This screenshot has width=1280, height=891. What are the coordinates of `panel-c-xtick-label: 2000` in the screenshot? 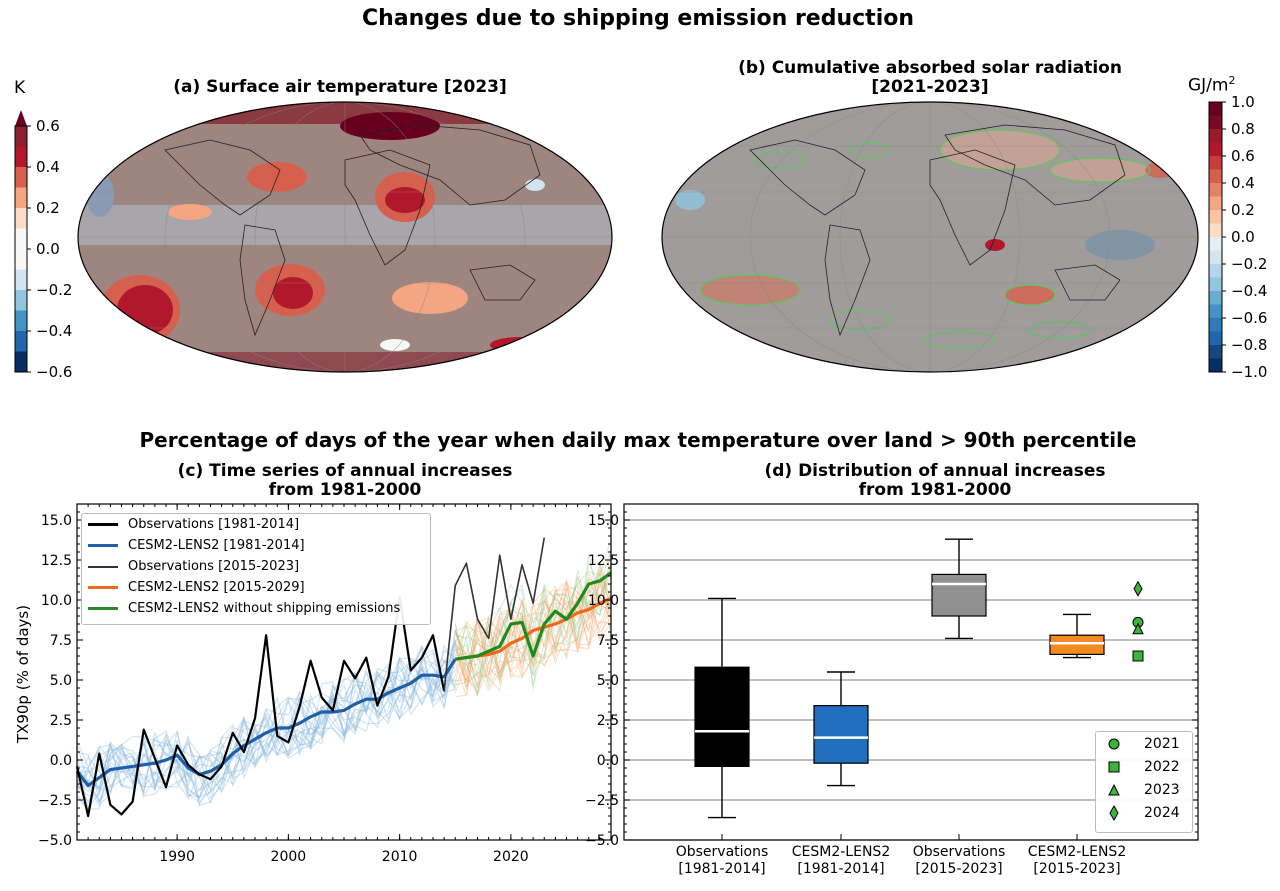 It's located at (289, 857).